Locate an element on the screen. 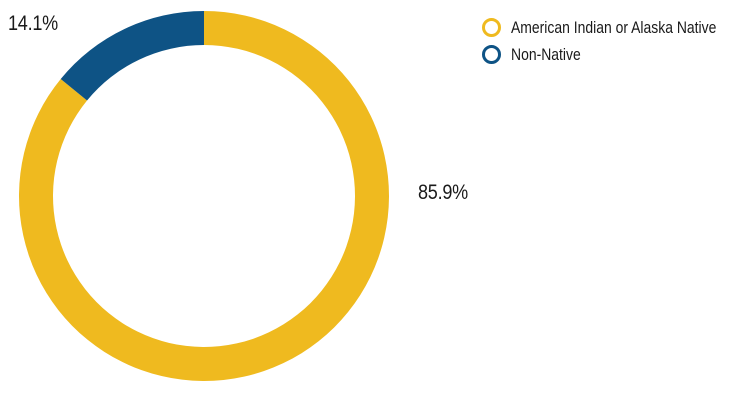  legend-item-non-native: Non-Native is located at coordinates (618, 54).